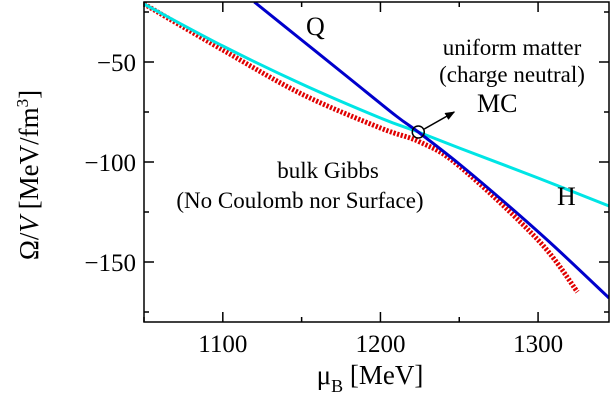  Describe the element at coordinates (110, 163) in the screenshot. I see `y-tick-label: −100` at that location.